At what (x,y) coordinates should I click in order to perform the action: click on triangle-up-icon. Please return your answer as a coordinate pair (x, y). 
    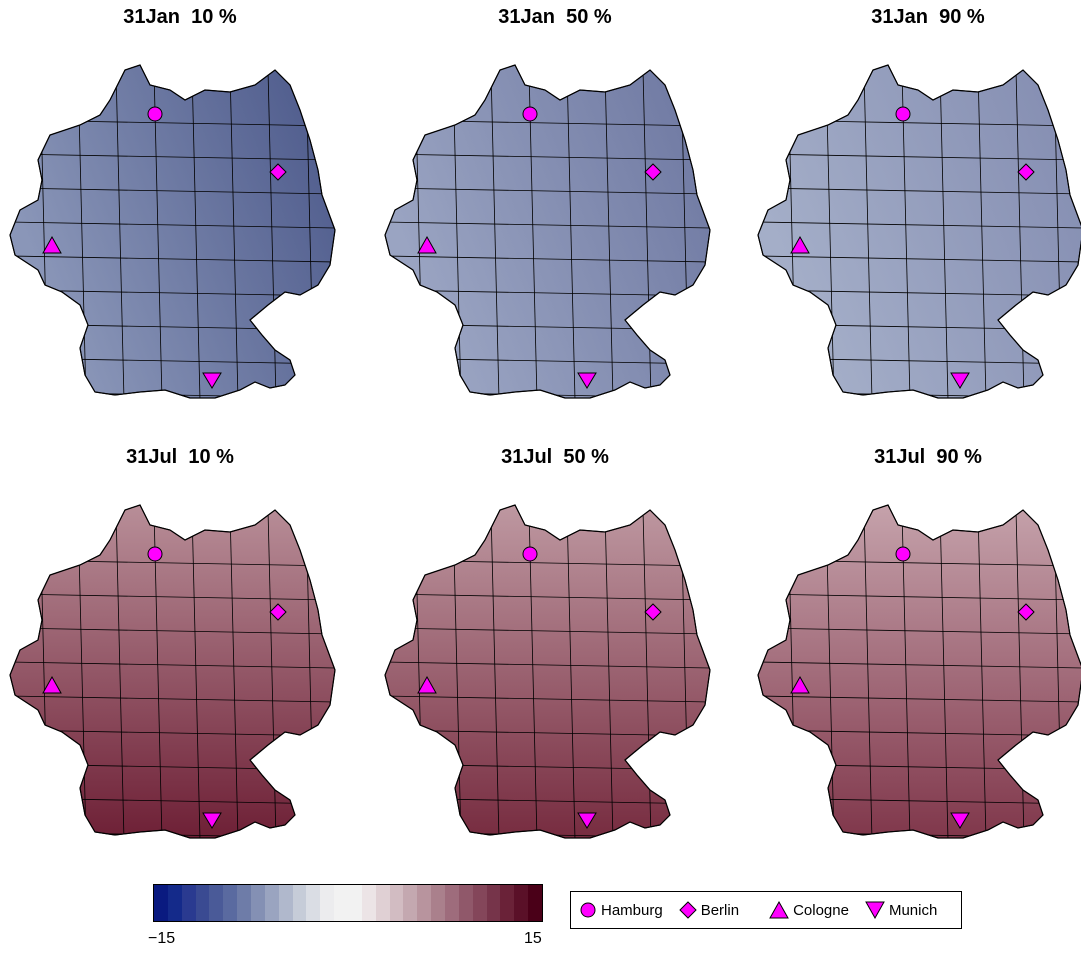
    Looking at the image, I should click on (779, 910).